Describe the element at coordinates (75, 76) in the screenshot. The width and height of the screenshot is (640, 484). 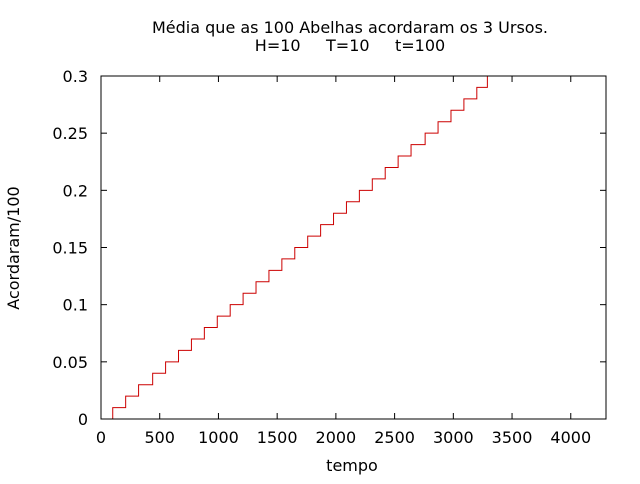
I see `y-tick-label: 0.3` at that location.